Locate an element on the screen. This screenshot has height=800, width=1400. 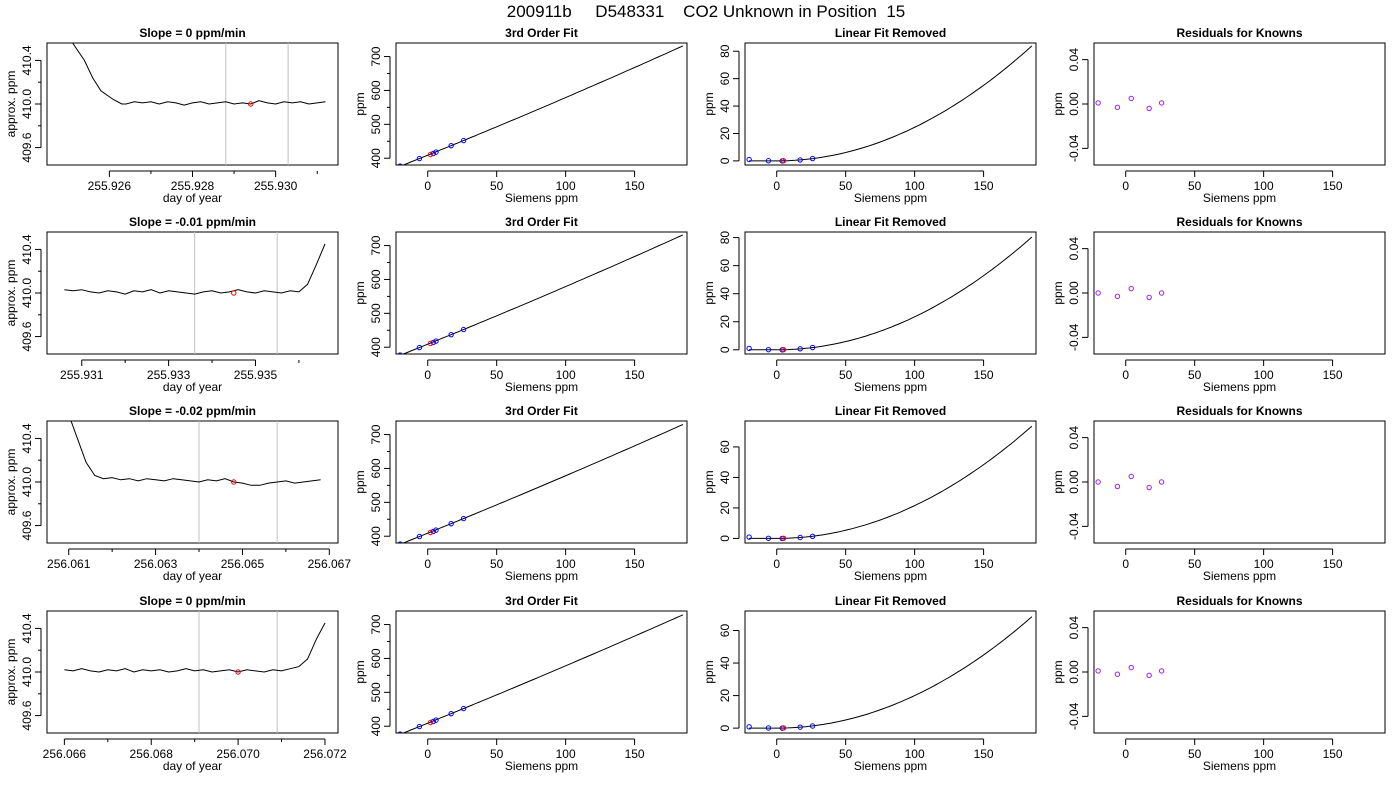
panel-title: Slope = 0 ppm/min is located at coordinates (192, 601).